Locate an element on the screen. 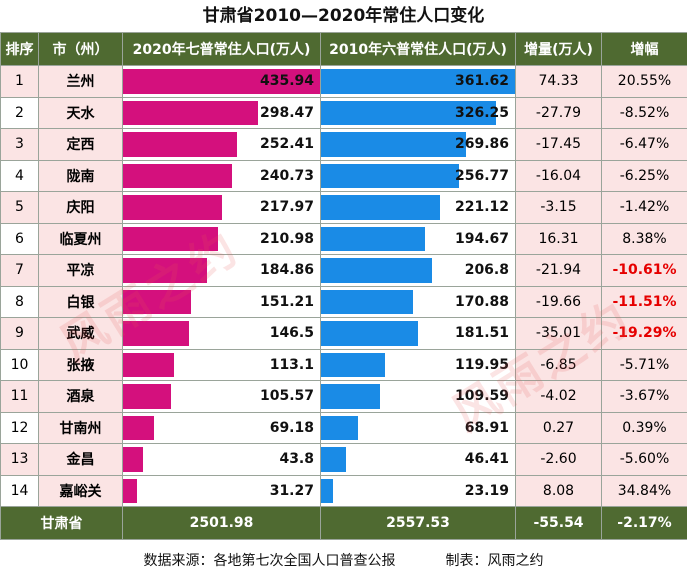 The width and height of the screenshot is (687, 577). pop-2010-value: 326.25 is located at coordinates (481, 112).